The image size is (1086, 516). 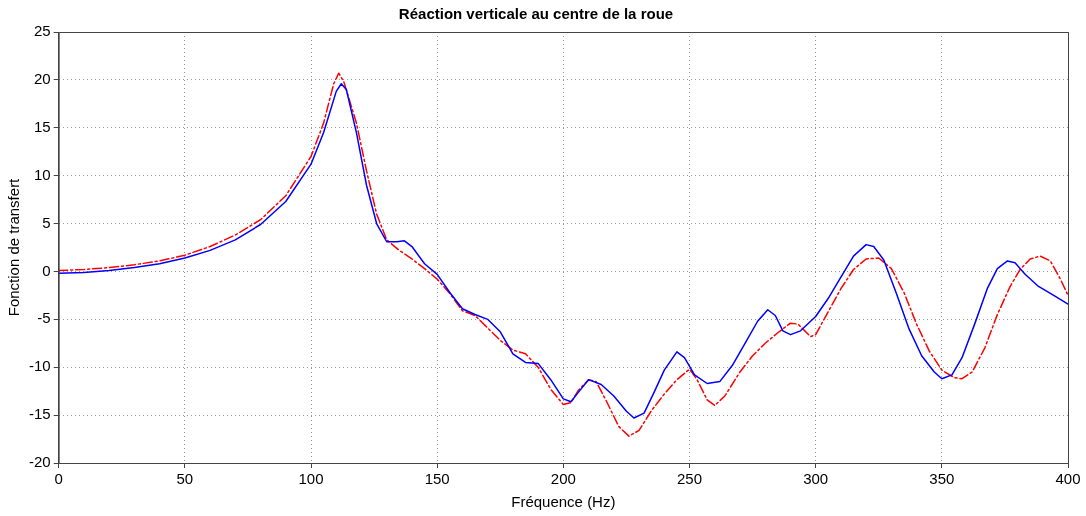 What do you see at coordinates (39, 414) in the screenshot?
I see `y-tick-label: -15` at bounding box center [39, 414].